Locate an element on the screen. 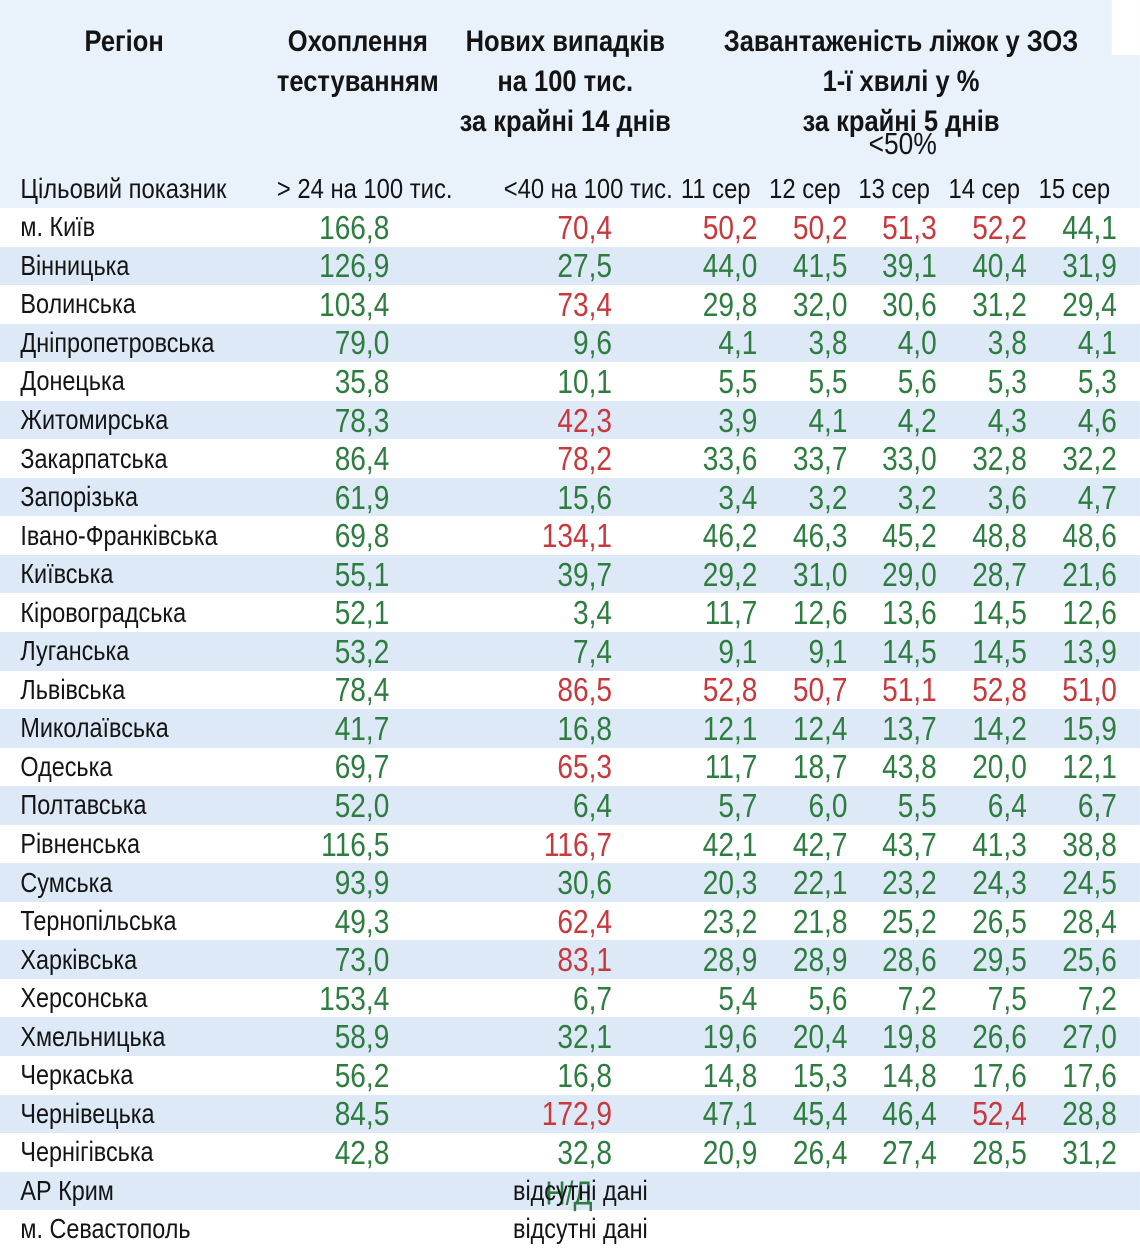 Image resolution: width=1140 pixels, height=1249 pixels. beds-value-cell-day5: 21,6 is located at coordinates (1089, 574).